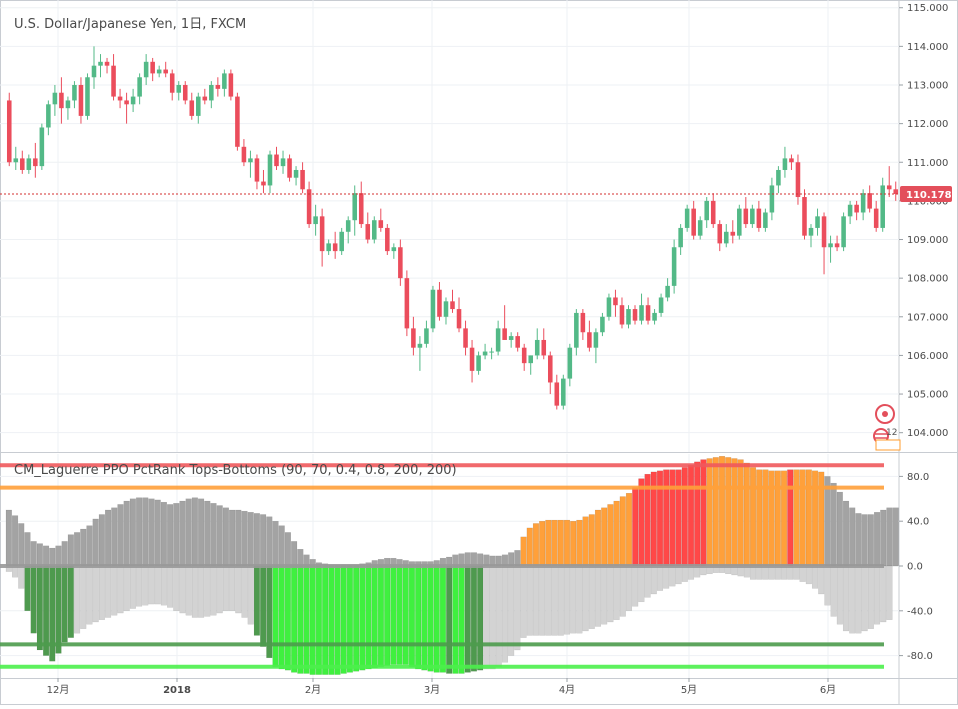 This screenshot has width=958, height=709. What do you see at coordinates (313, 690) in the screenshot?
I see `time-tick-label: 2月` at bounding box center [313, 690].